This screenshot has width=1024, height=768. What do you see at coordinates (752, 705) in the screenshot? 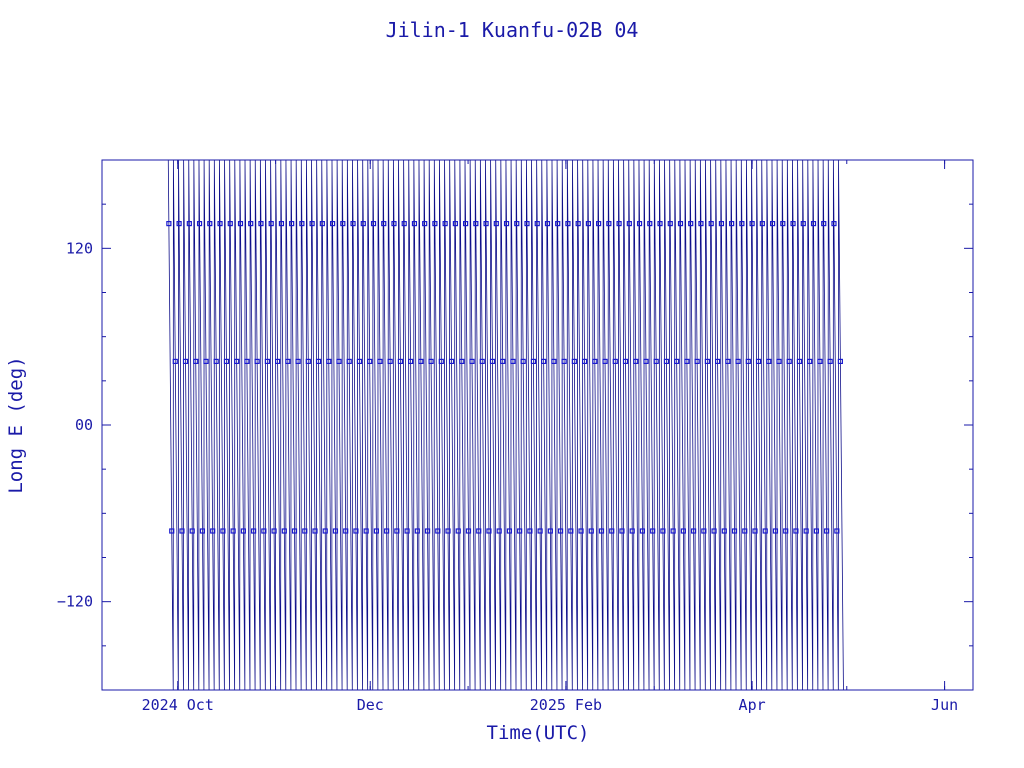
I see `x-tick-label: Apr` at bounding box center [752, 705].